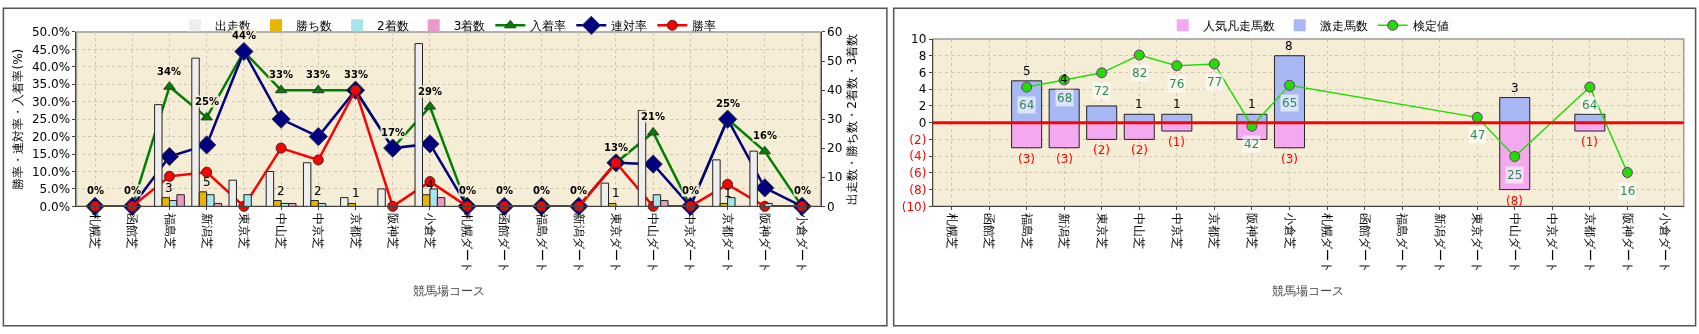 This screenshot has height=334, width=1699. What do you see at coordinates (51, 49) in the screenshot?
I see `y-tick-label: 45.0%` at bounding box center [51, 49].